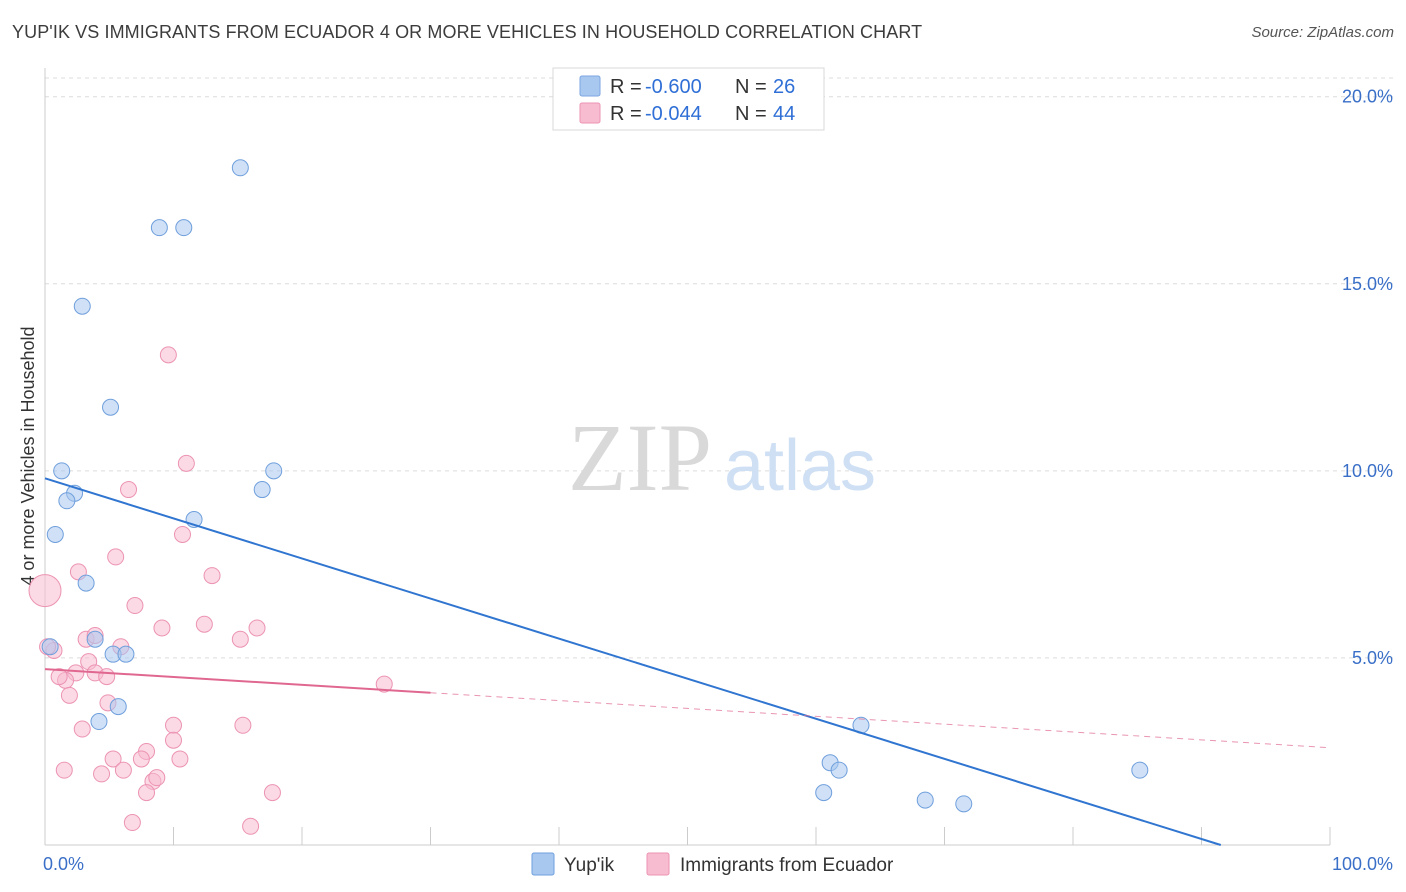 The image size is (1406, 892). Describe the element at coordinates (640, 457) in the screenshot. I see `watermark-zip: ZIP` at that location.